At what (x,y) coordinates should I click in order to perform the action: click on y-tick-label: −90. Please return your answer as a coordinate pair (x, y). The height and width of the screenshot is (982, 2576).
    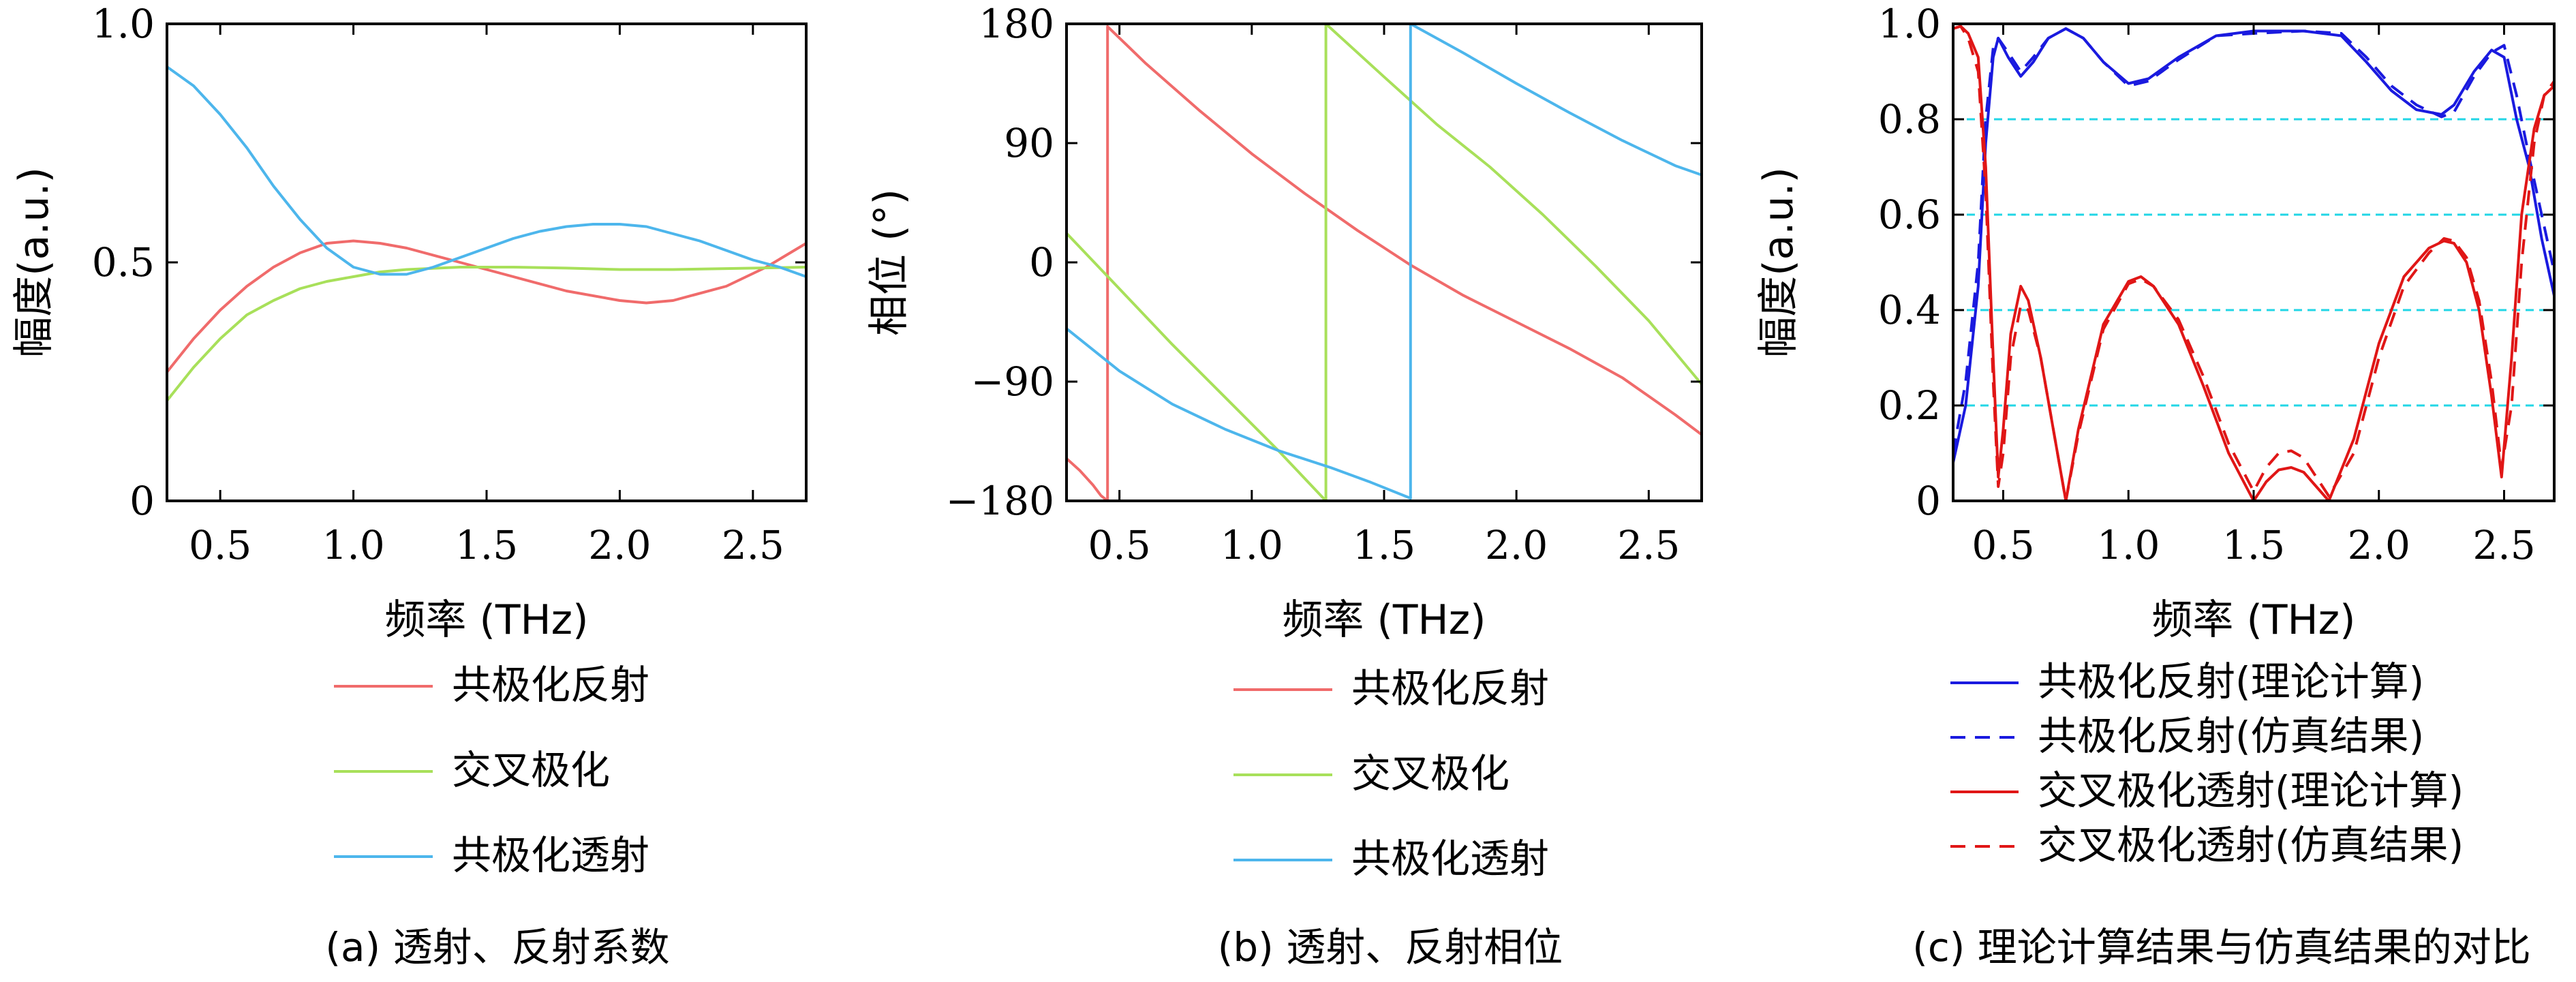
    Looking at the image, I should click on (1012, 382).